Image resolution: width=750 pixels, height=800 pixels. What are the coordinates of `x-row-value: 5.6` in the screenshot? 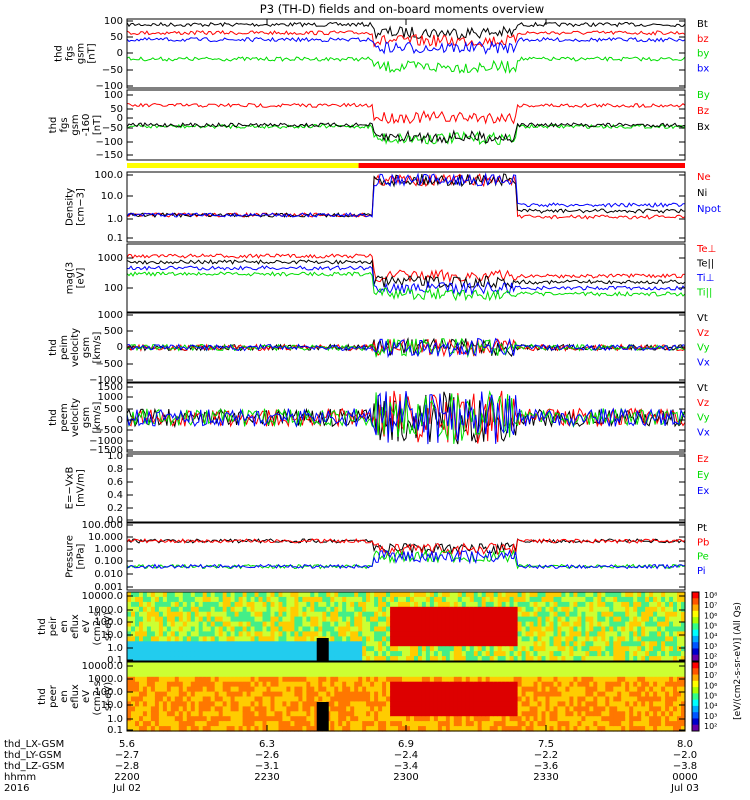 It's located at (127, 744).